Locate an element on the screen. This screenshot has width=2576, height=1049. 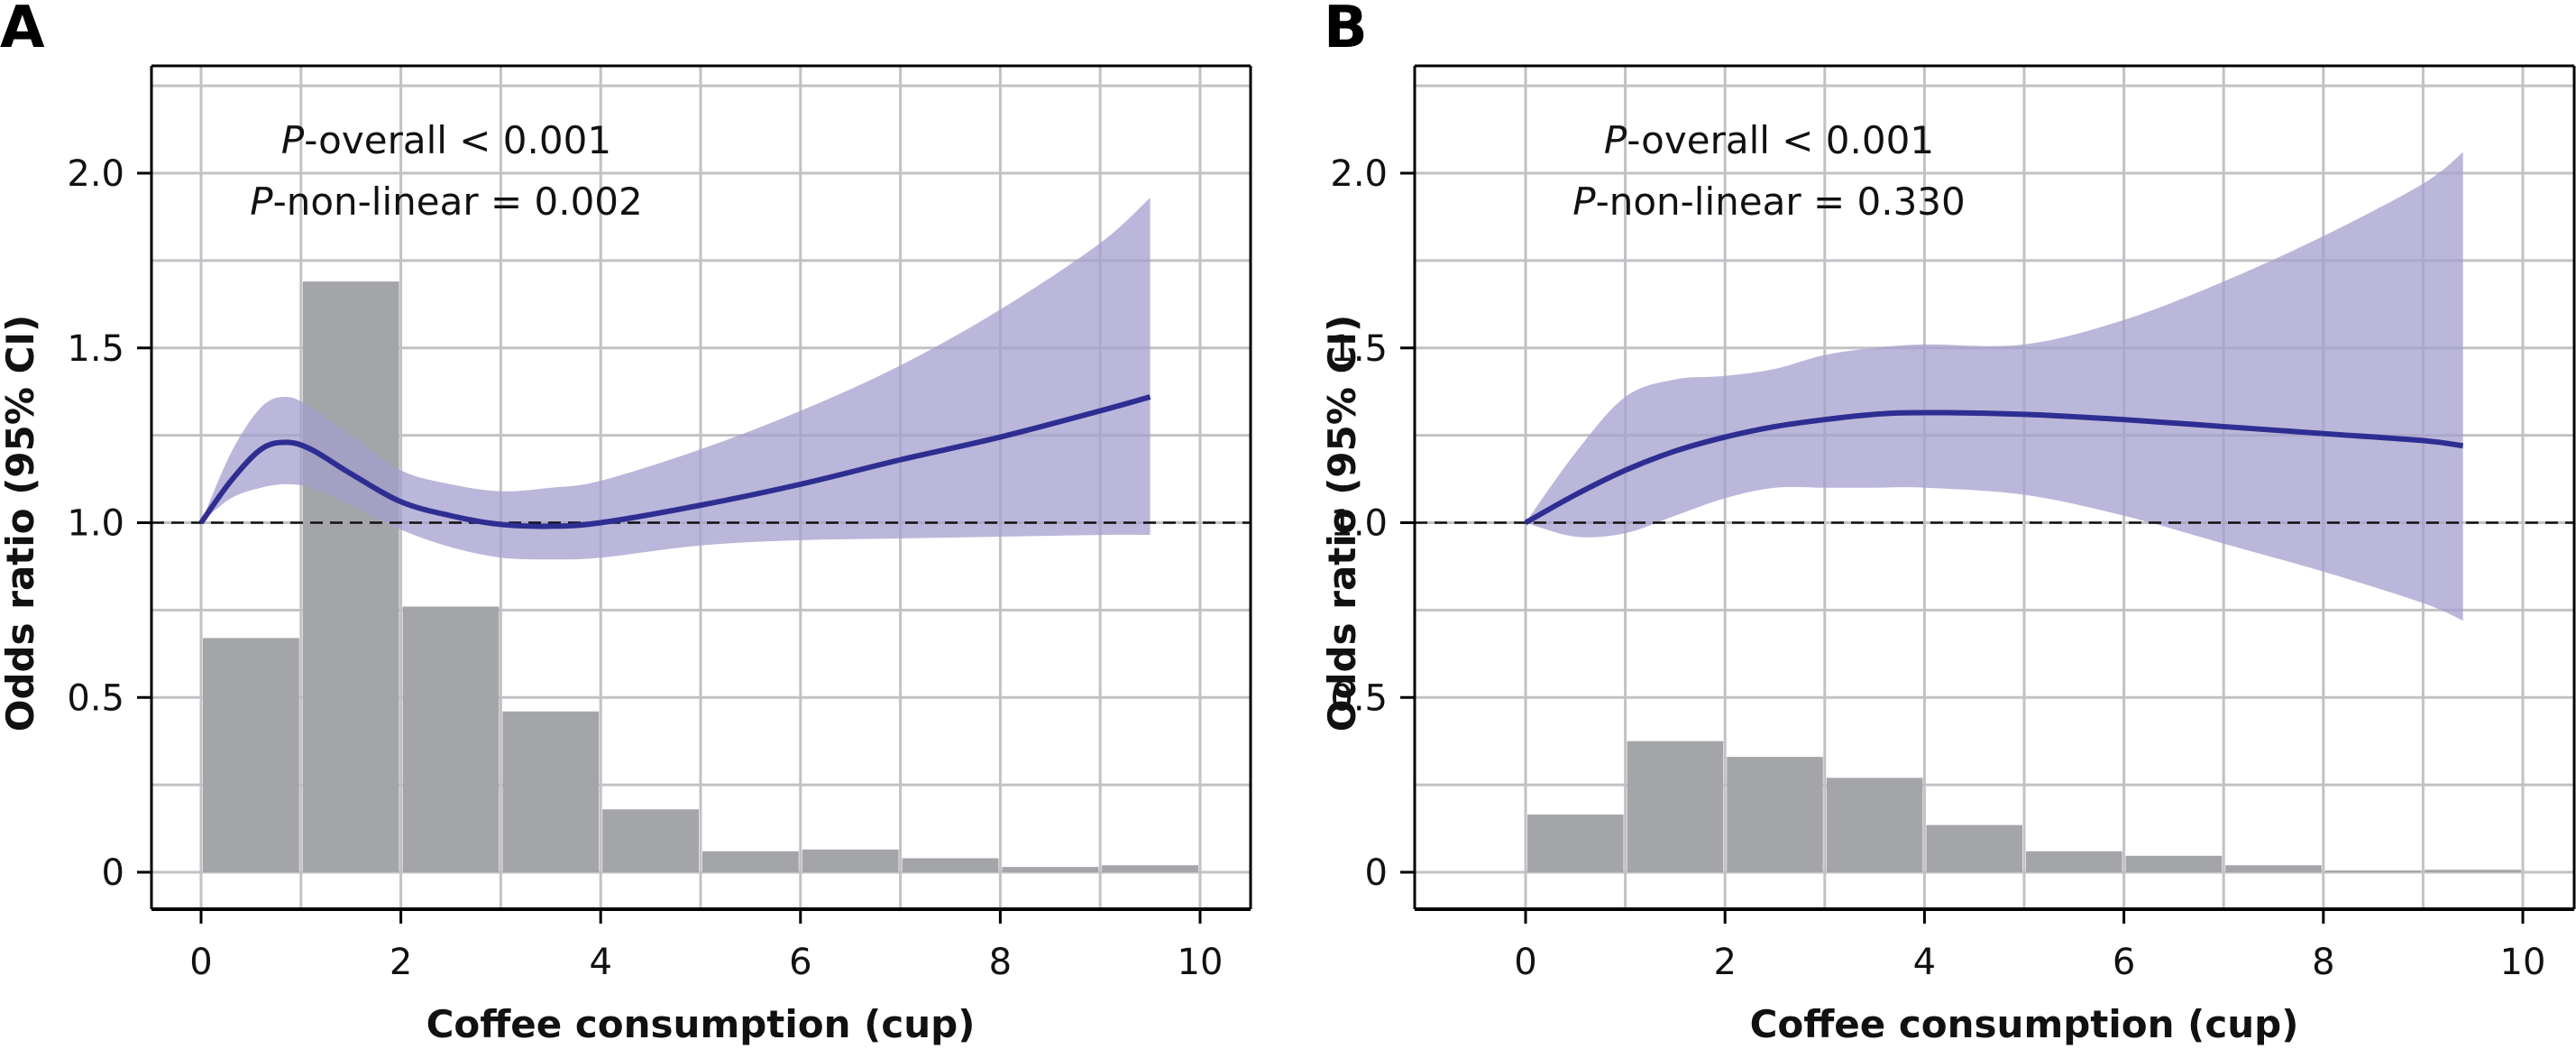
confidence-band is located at coordinates (675, 379).